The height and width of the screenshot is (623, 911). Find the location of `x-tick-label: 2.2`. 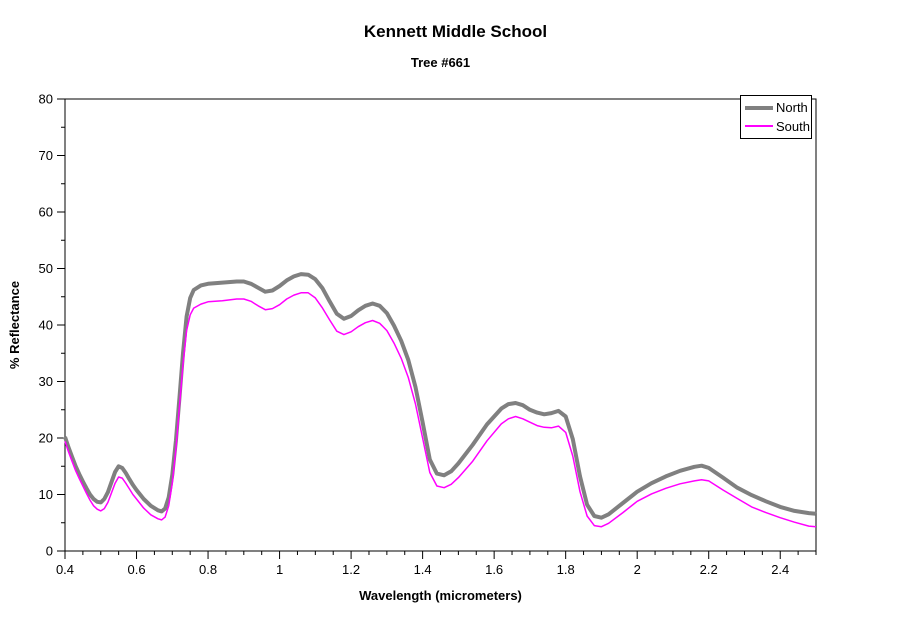

x-tick-label: 2.2 is located at coordinates (709, 569).